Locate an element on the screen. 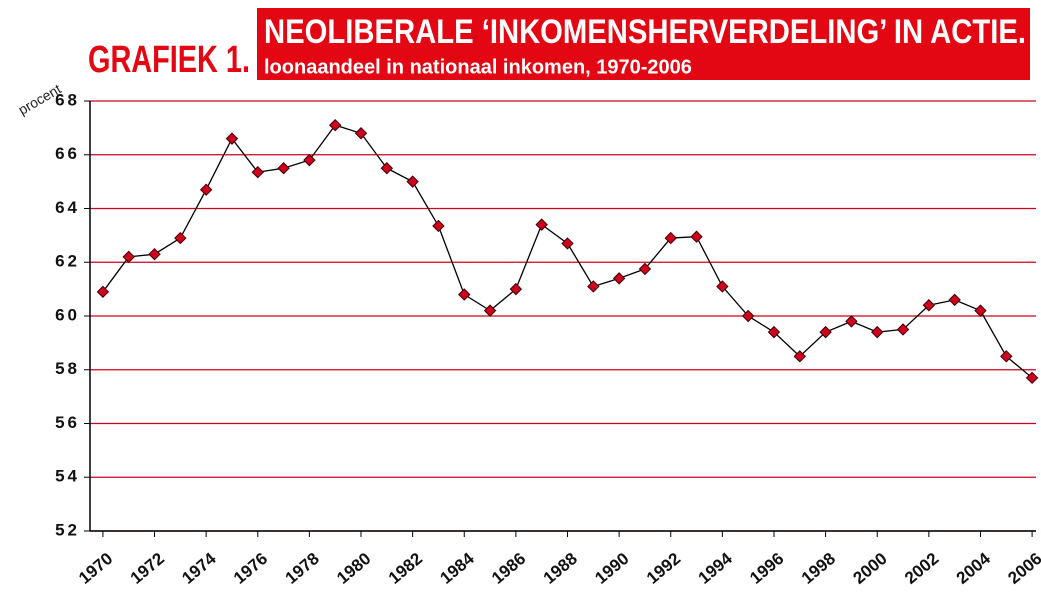 The width and height of the screenshot is (1041, 599). x-tick-label: 2004 is located at coordinates (974, 568).